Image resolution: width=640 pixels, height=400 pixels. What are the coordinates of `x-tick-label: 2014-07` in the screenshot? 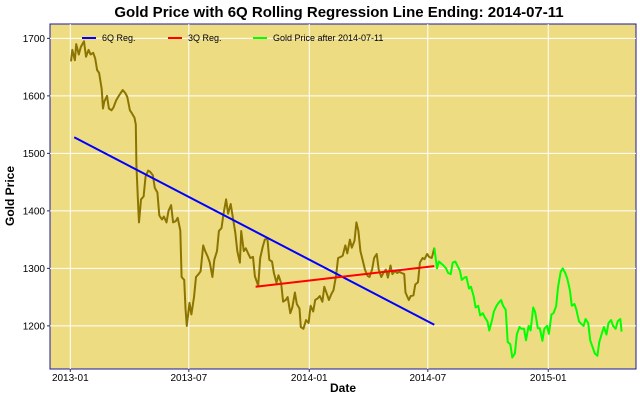 It's located at (427, 378).